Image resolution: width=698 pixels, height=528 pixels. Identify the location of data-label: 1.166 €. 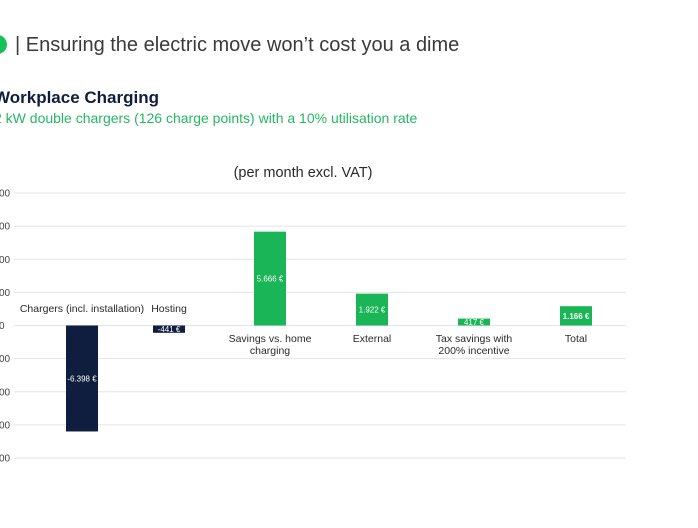
(576, 316).